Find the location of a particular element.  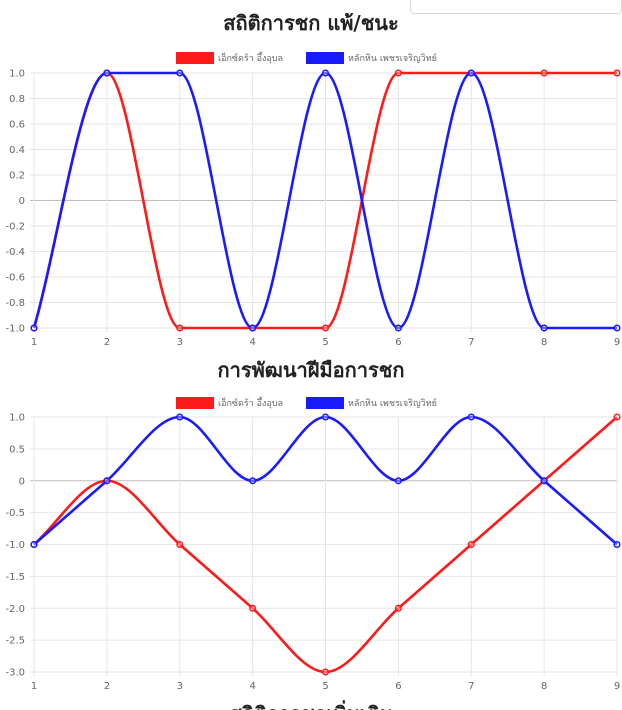

y-tick-label: -3.0 is located at coordinates (15, 673).